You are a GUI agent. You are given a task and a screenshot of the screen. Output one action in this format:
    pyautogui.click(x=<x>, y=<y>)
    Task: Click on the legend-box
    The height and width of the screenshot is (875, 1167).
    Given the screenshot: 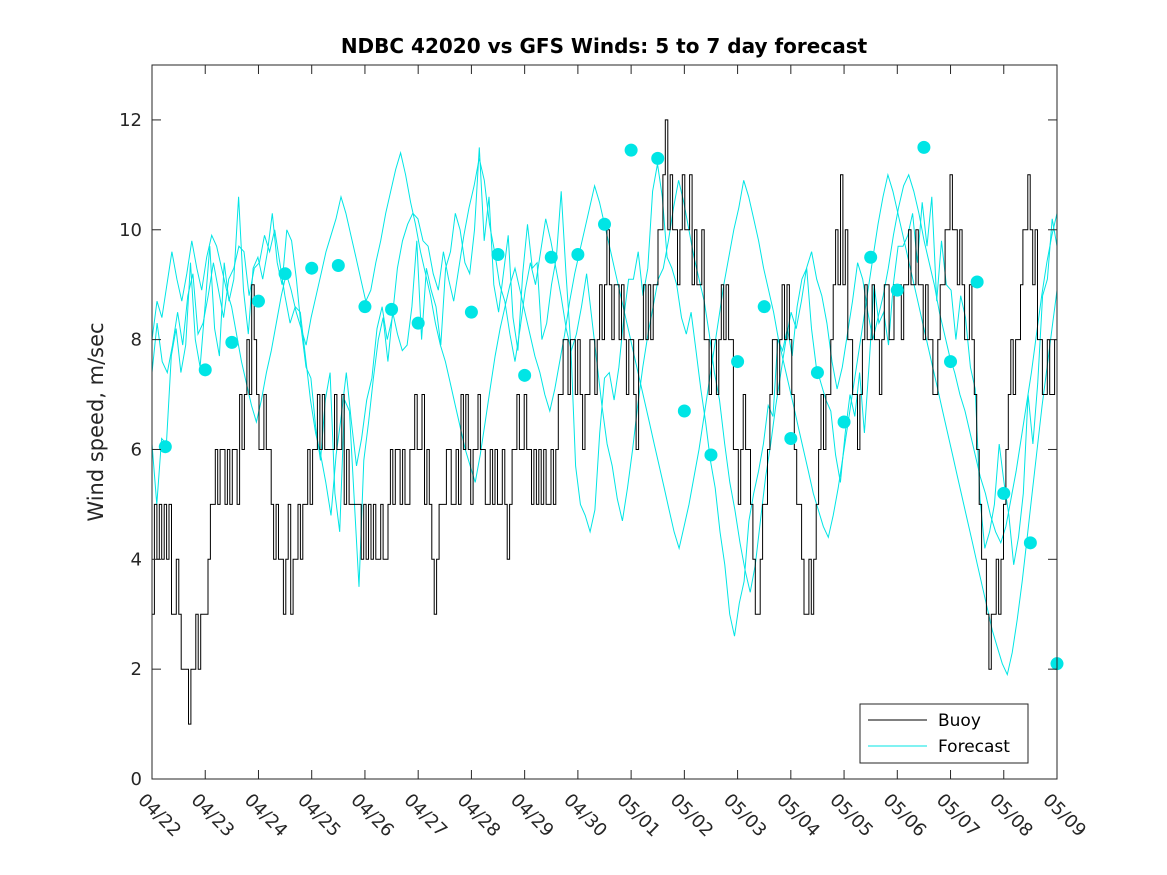 What is the action you would take?
    pyautogui.click(x=944, y=733)
    